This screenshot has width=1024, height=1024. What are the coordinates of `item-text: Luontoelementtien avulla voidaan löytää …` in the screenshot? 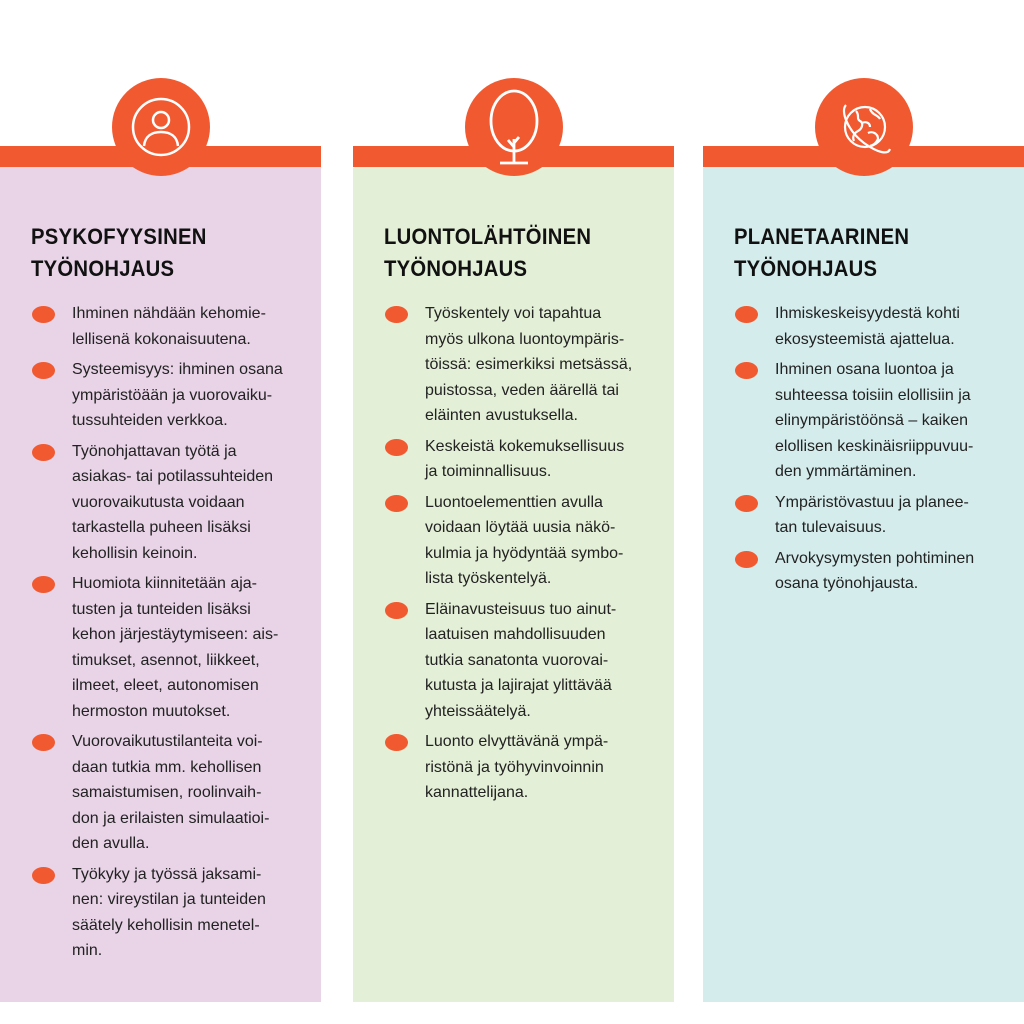 It's located at (524, 540).